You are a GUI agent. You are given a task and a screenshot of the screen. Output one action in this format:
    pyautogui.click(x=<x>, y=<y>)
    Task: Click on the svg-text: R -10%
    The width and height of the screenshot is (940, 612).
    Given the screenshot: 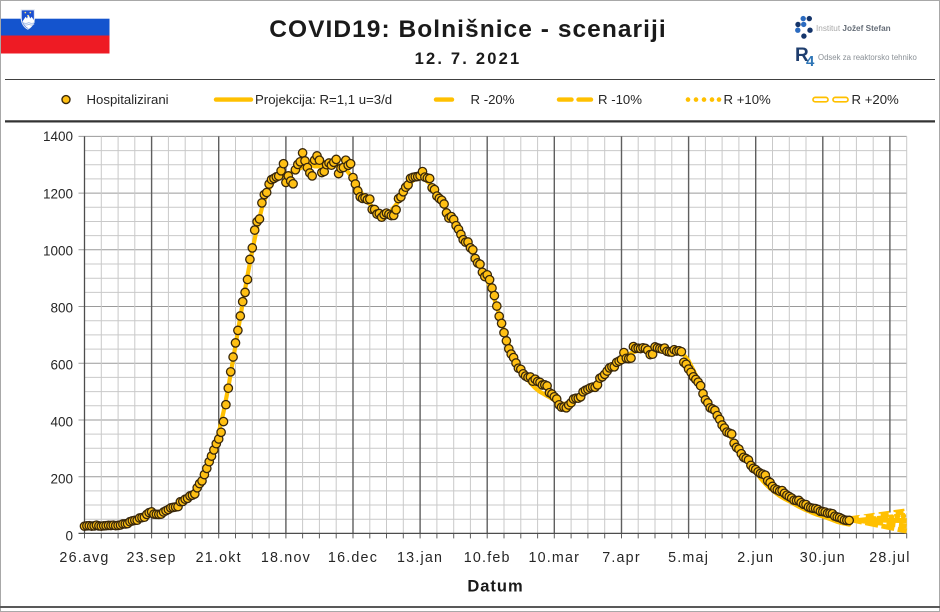 What is the action you would take?
    pyautogui.click(x=620, y=99)
    